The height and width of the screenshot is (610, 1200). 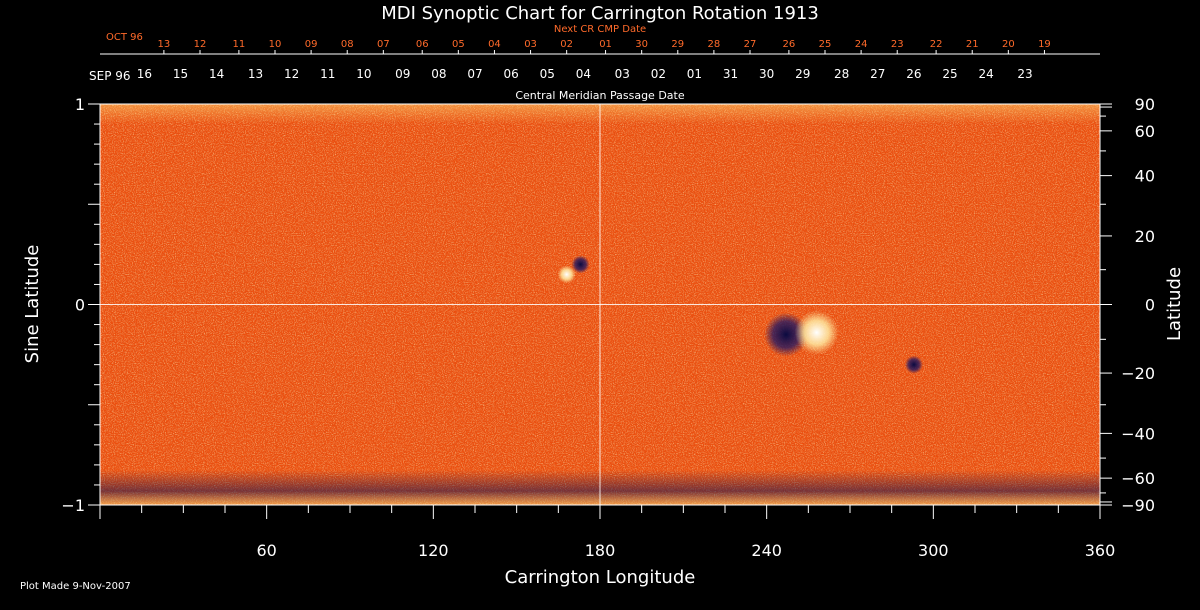 What do you see at coordinates (402, 74) in the screenshot?
I see `cmp-date-label: 09` at bounding box center [402, 74].